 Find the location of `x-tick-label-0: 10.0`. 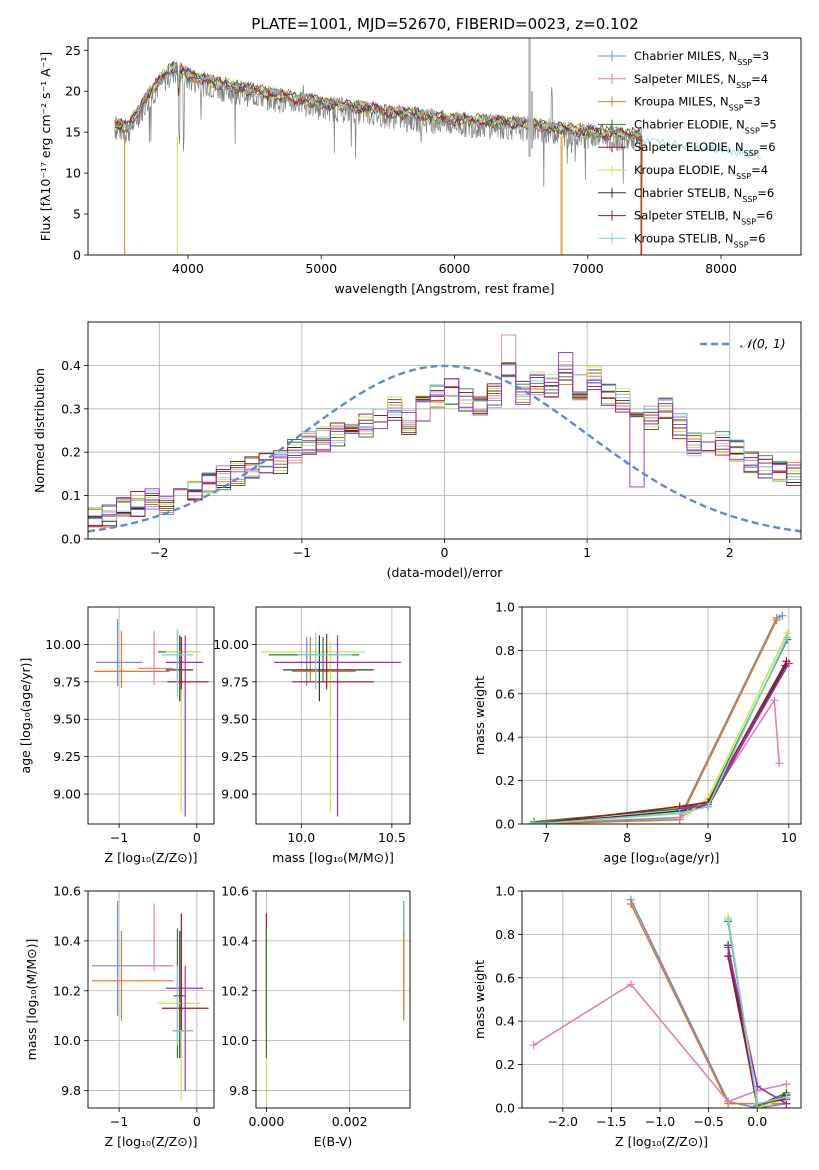

x-tick-label-0: 10.0 is located at coordinates (301, 837).